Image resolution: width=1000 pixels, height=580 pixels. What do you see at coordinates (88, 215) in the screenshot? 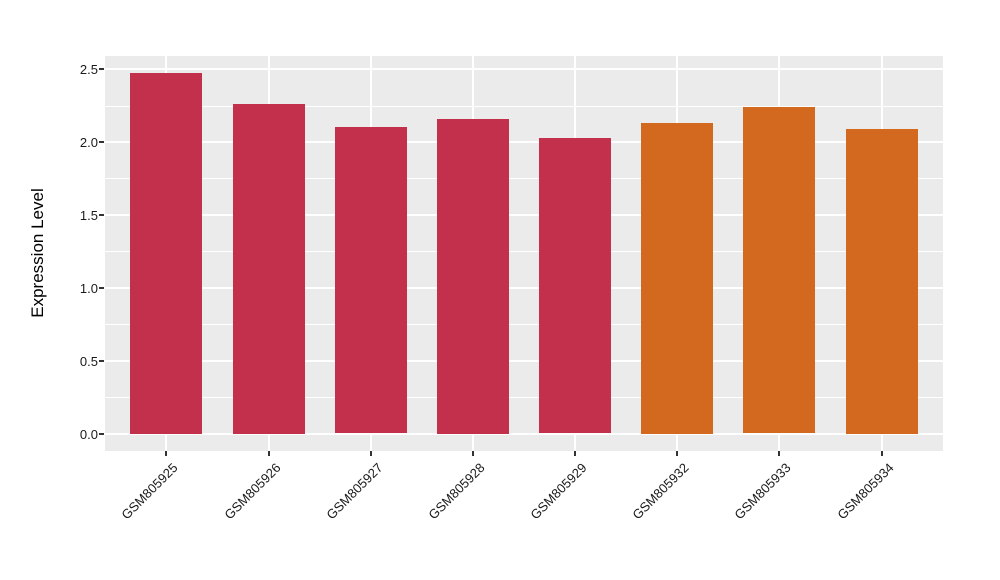
I see `y-axis-tick-label: 1.5` at bounding box center [88, 215].